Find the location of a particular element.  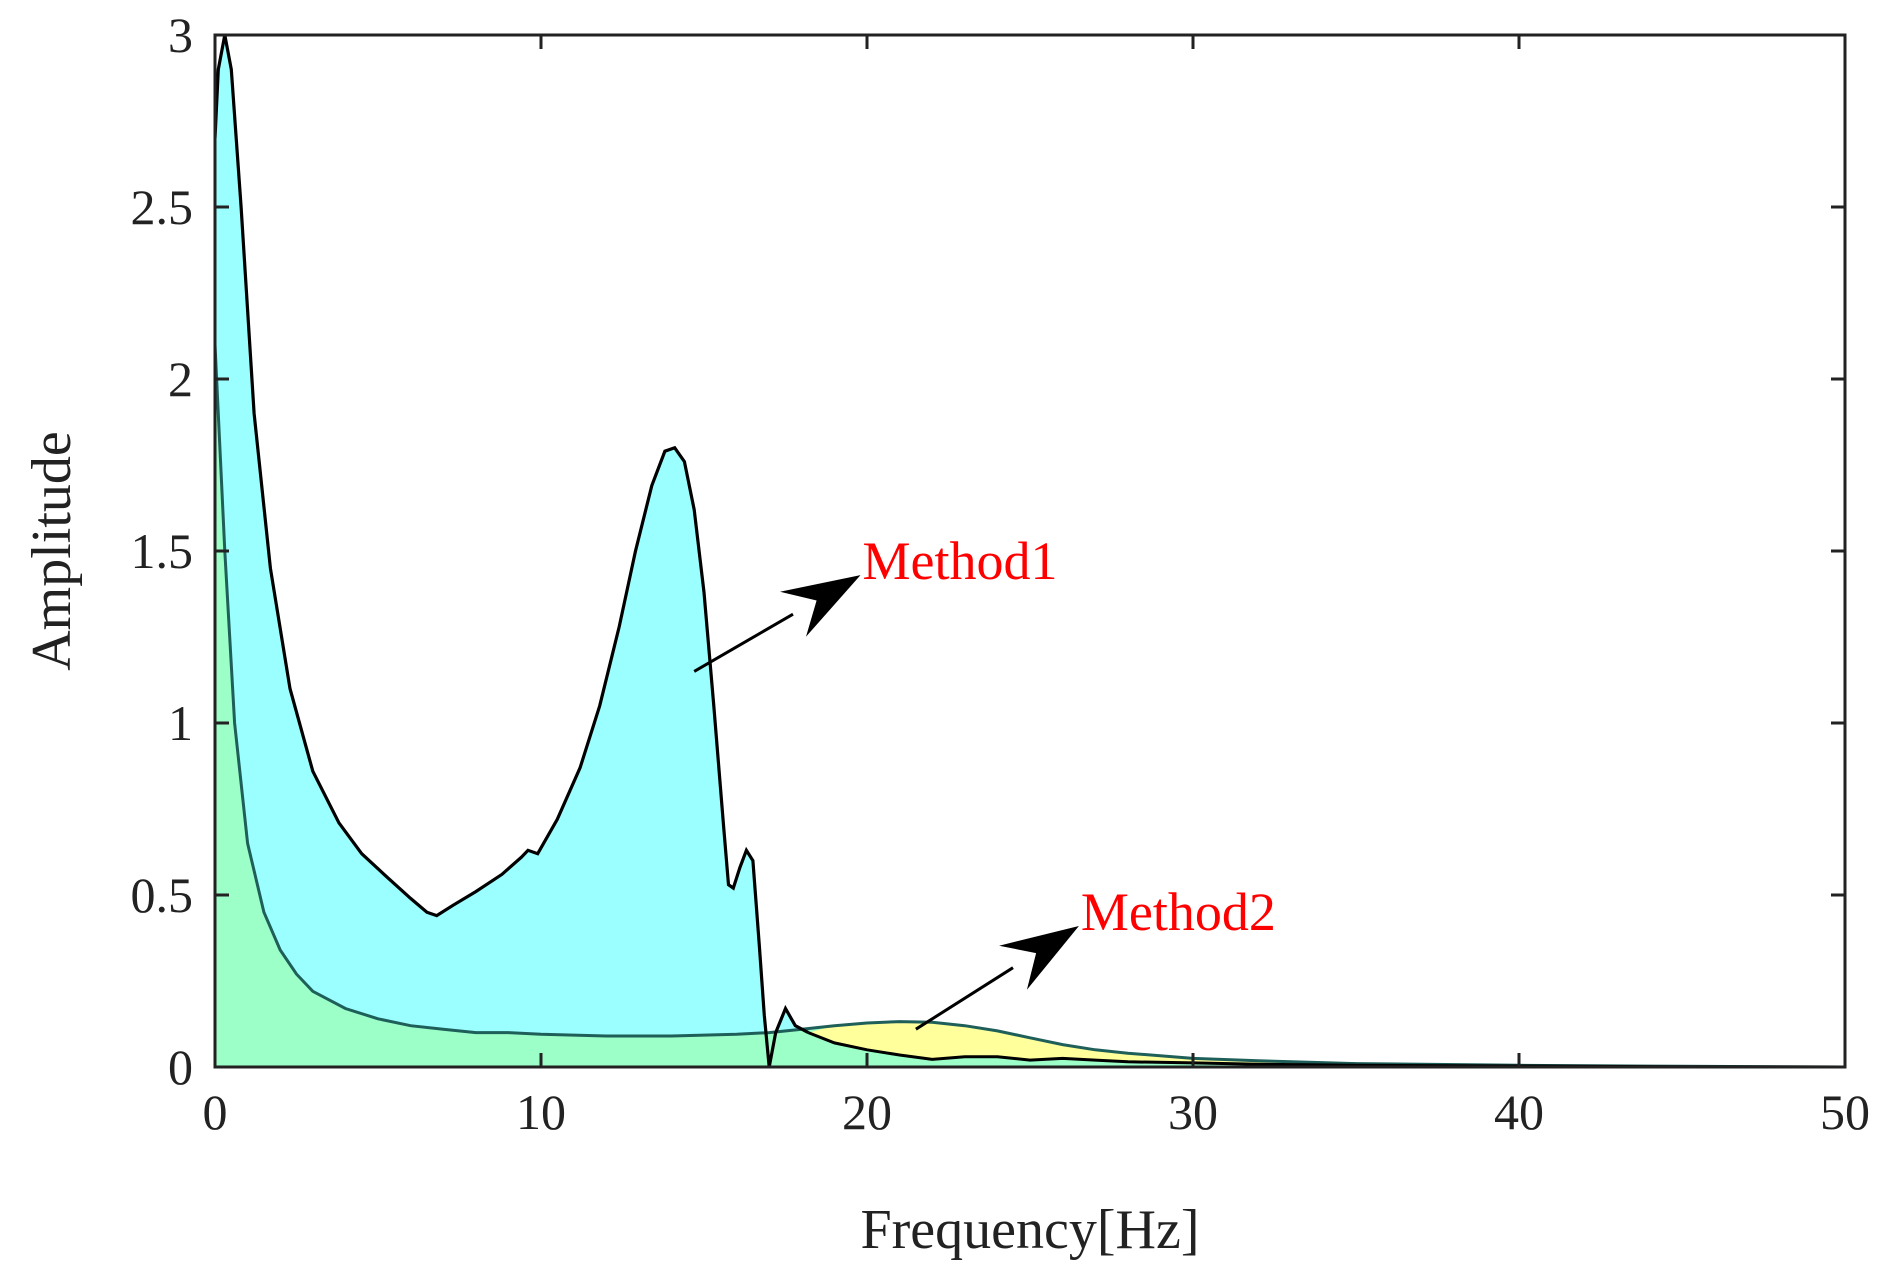

annotation-label-method1: Method1 is located at coordinates (960, 561).